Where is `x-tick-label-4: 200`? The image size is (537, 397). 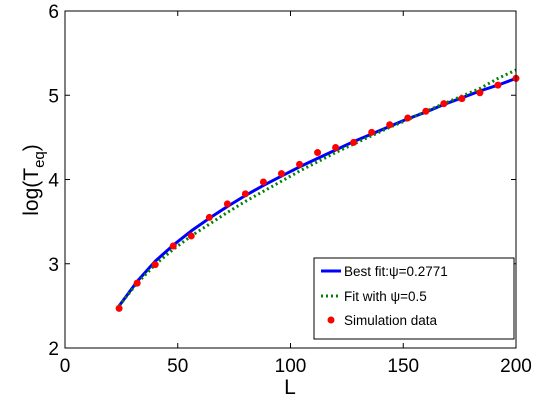 x-tick-label-4: 200 is located at coordinates (516, 366).